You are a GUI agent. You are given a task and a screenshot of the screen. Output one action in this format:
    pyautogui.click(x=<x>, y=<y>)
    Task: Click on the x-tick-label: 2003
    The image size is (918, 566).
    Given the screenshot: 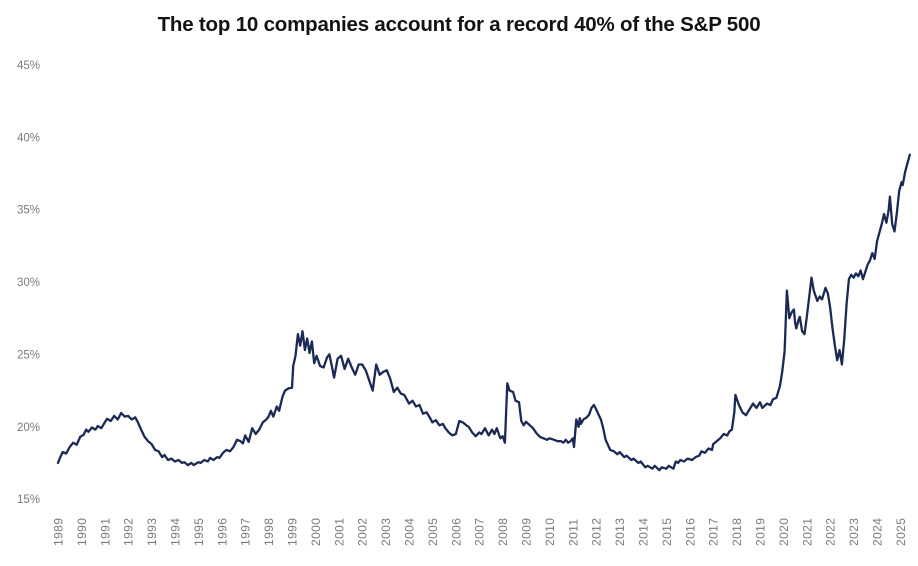 What is the action you would take?
    pyautogui.click(x=386, y=532)
    